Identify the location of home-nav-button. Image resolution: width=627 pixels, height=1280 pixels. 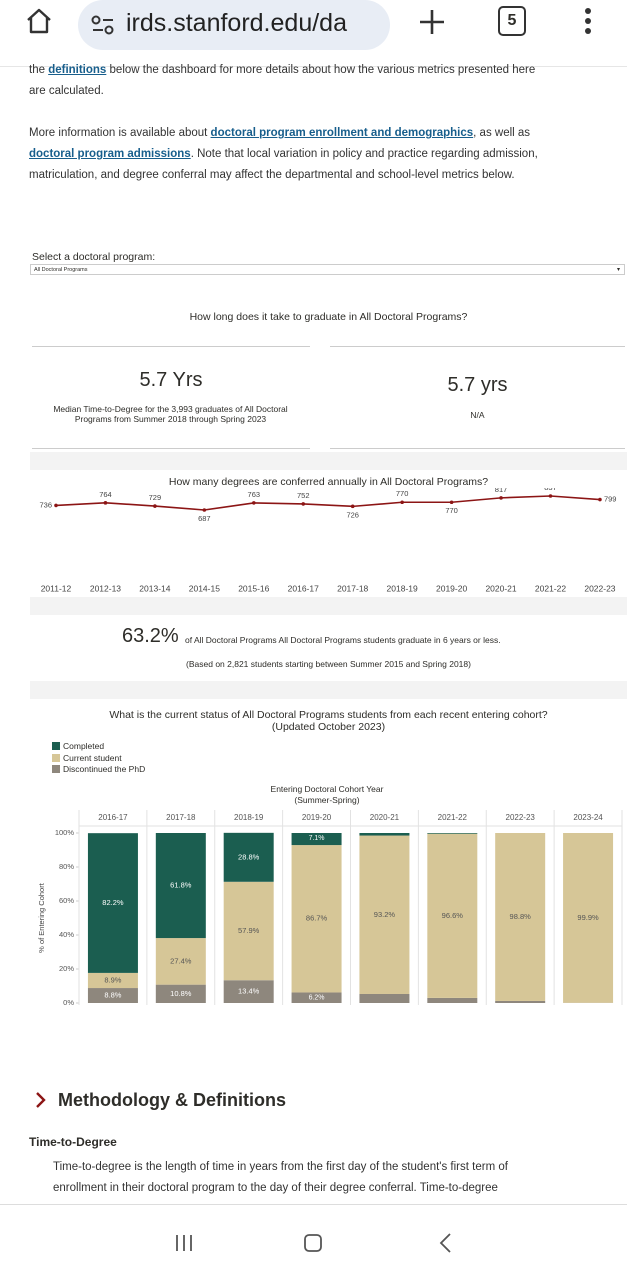
(313, 1243).